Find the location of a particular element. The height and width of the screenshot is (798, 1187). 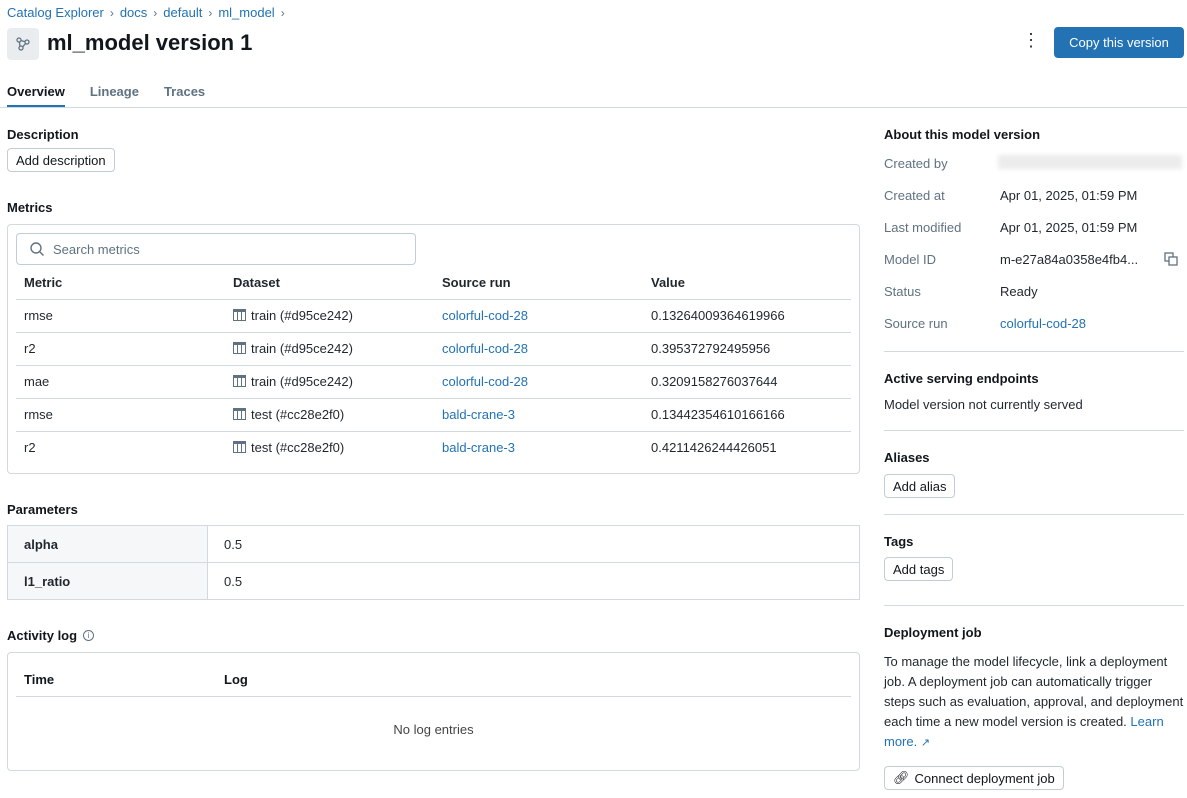

learn-more-link: Learn more. is located at coordinates (1024, 731).